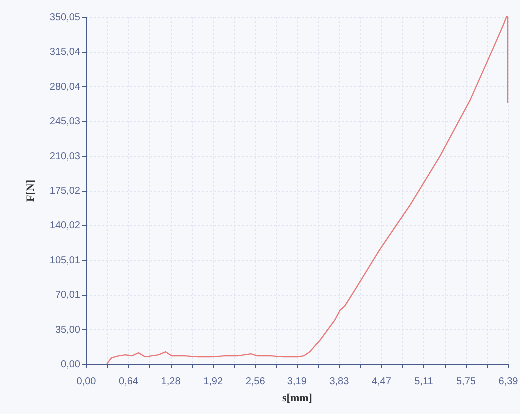 The image size is (520, 414). Describe the element at coordinates (508, 382) in the screenshot. I see `x-tick-label: 6,39` at that location.